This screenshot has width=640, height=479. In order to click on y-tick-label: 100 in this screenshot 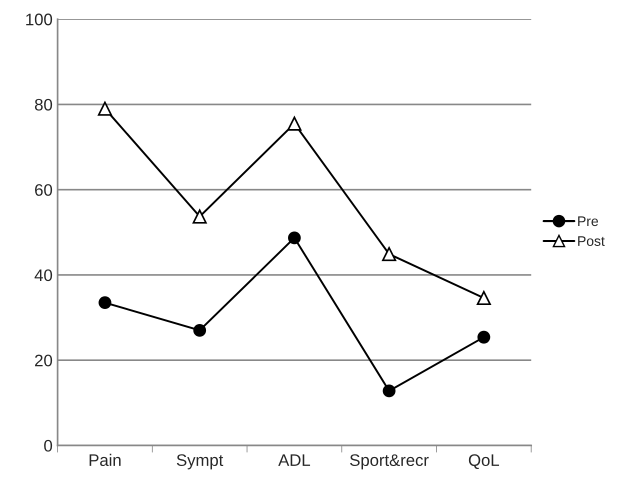, I will do `click(39, 20)`.